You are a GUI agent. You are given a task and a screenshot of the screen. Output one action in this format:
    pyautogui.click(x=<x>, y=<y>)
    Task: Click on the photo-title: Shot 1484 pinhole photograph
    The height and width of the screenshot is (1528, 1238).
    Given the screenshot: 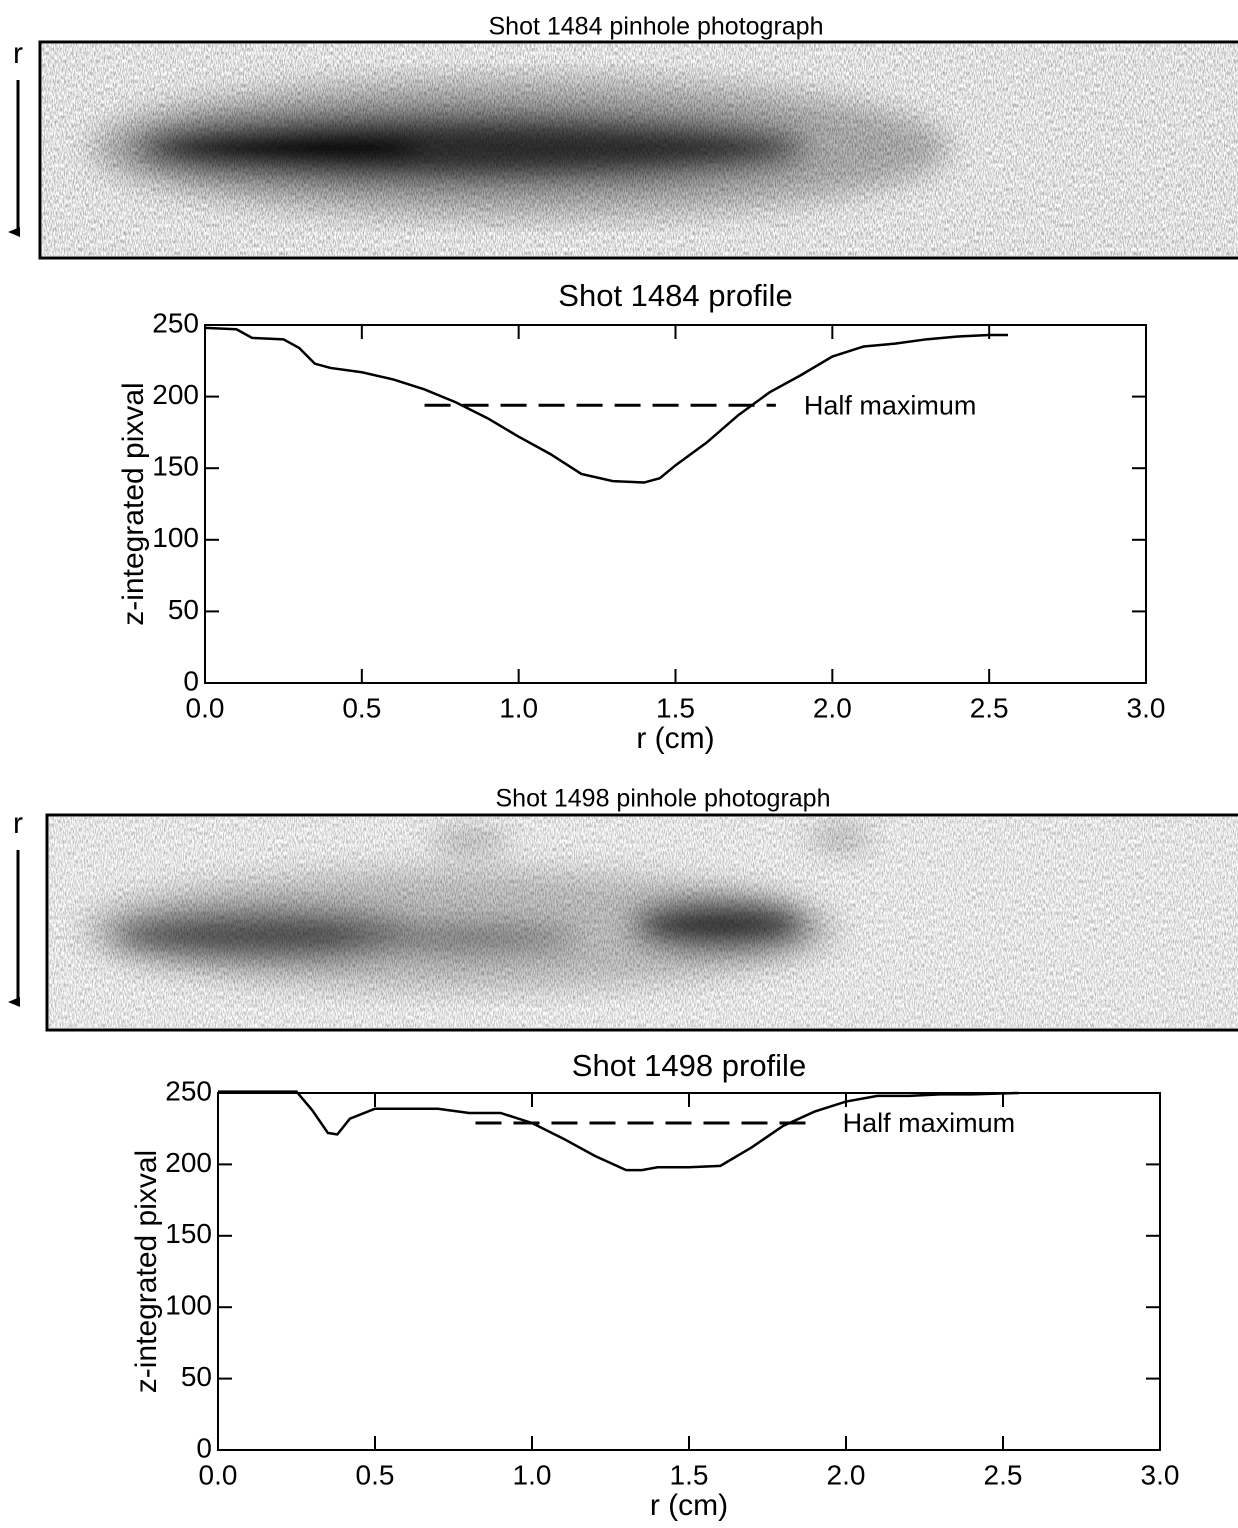 What is the action you would take?
    pyautogui.click(x=655, y=27)
    